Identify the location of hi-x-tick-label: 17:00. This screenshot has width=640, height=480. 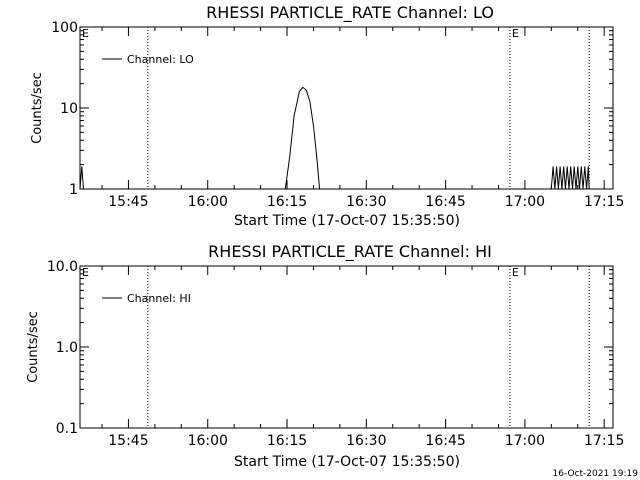
(525, 441).